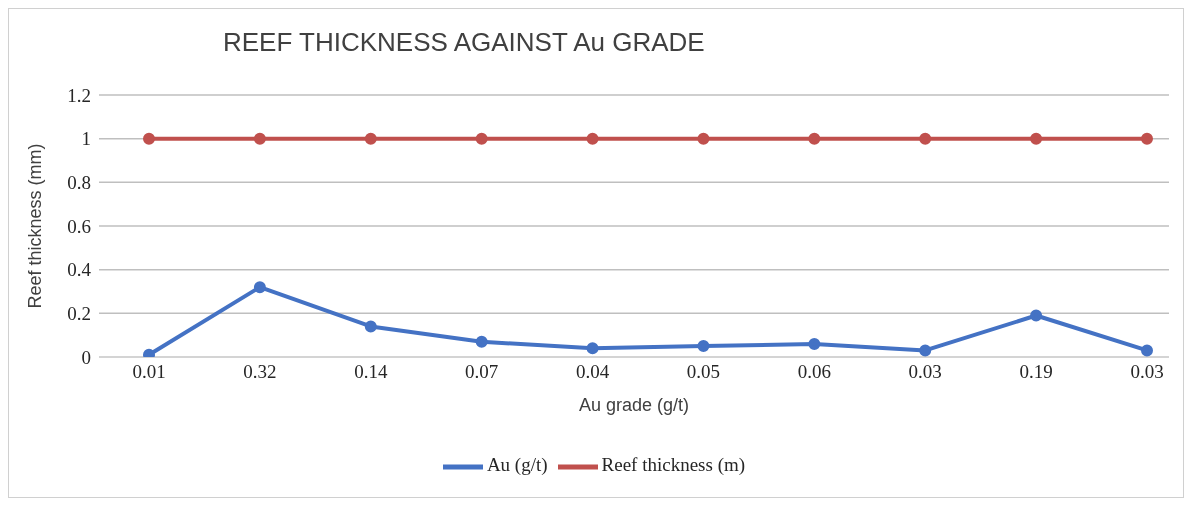 The image size is (1192, 506). I want to click on y-tick-label: 0.2, so click(79, 314).